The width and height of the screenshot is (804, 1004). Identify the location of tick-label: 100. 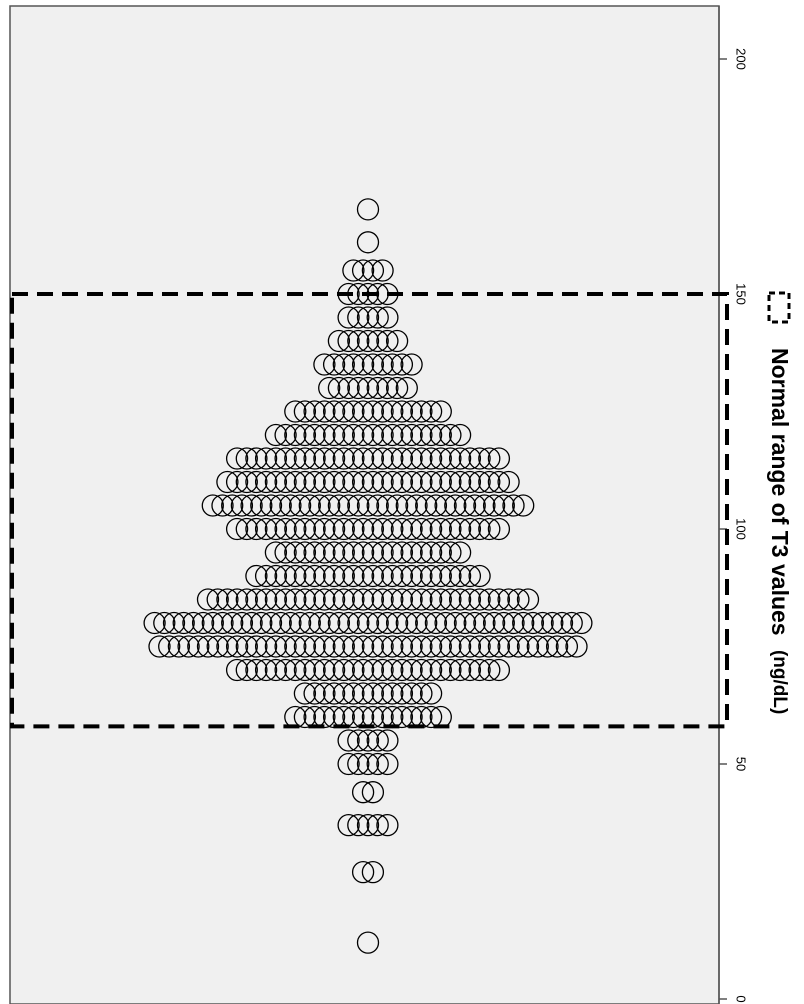
(741, 529).